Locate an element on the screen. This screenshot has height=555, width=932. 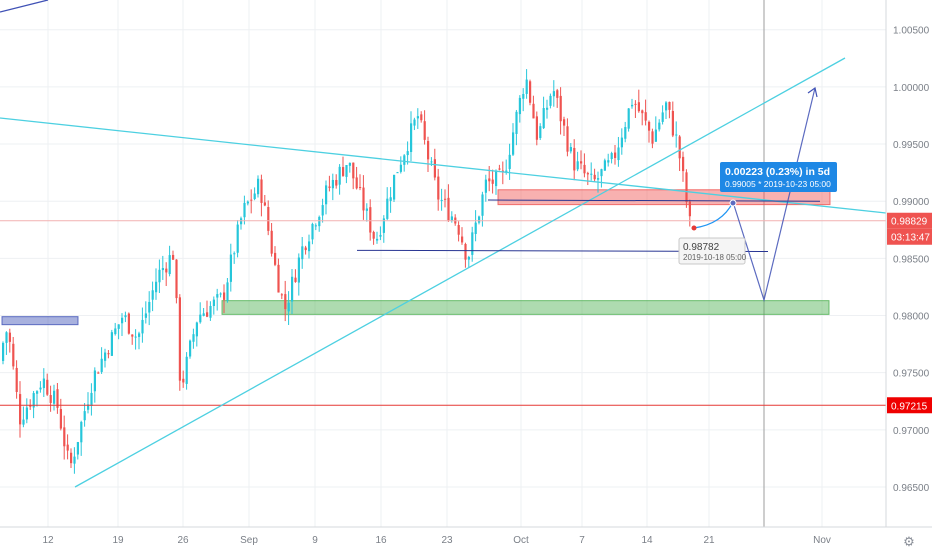
y-tick-label: 0.99000 is located at coordinates (911, 202).